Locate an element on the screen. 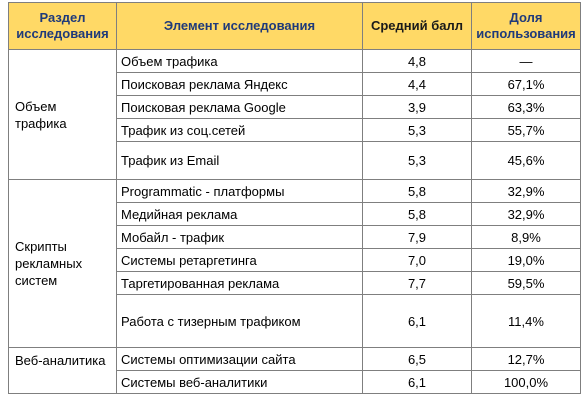 This screenshot has width=588, height=413. header-section-line-1: Раздел is located at coordinates (62, 17).